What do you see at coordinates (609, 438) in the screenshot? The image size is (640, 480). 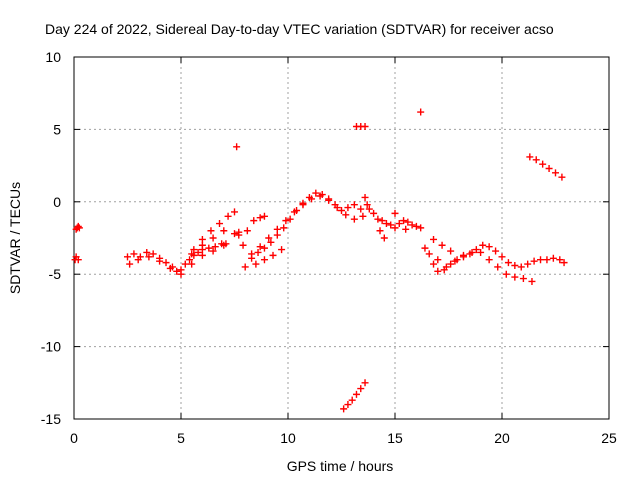 I see `x-tick-label: 25` at bounding box center [609, 438].